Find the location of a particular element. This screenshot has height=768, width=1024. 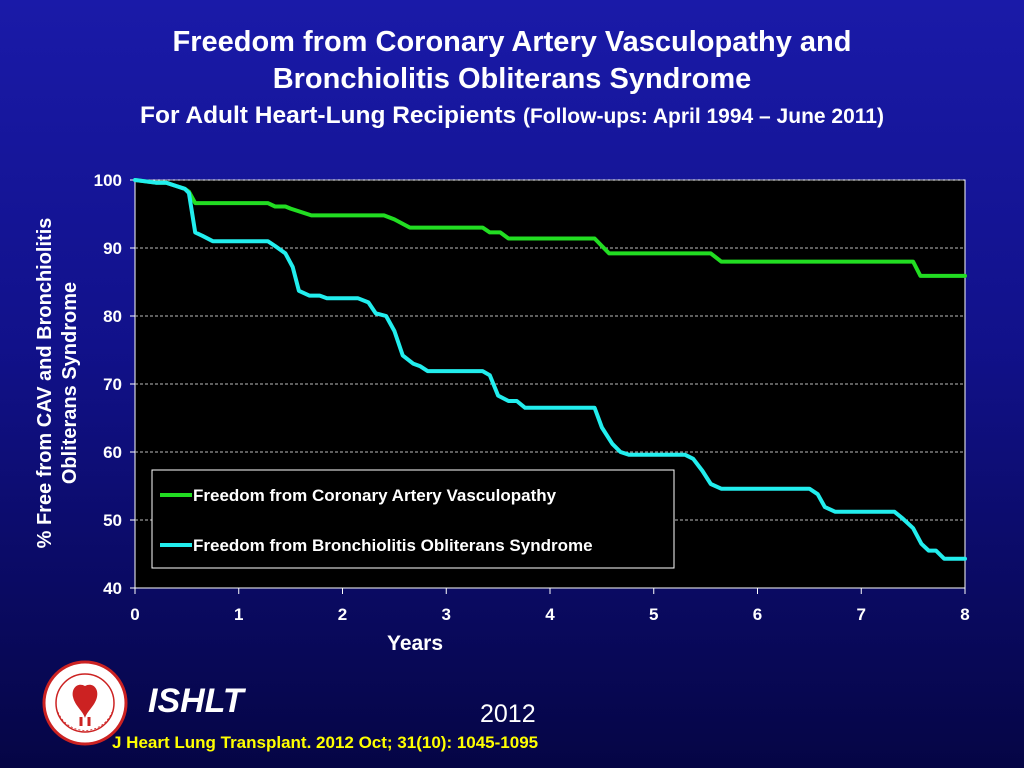

y-tick-label: 100 is located at coordinates (108, 180).